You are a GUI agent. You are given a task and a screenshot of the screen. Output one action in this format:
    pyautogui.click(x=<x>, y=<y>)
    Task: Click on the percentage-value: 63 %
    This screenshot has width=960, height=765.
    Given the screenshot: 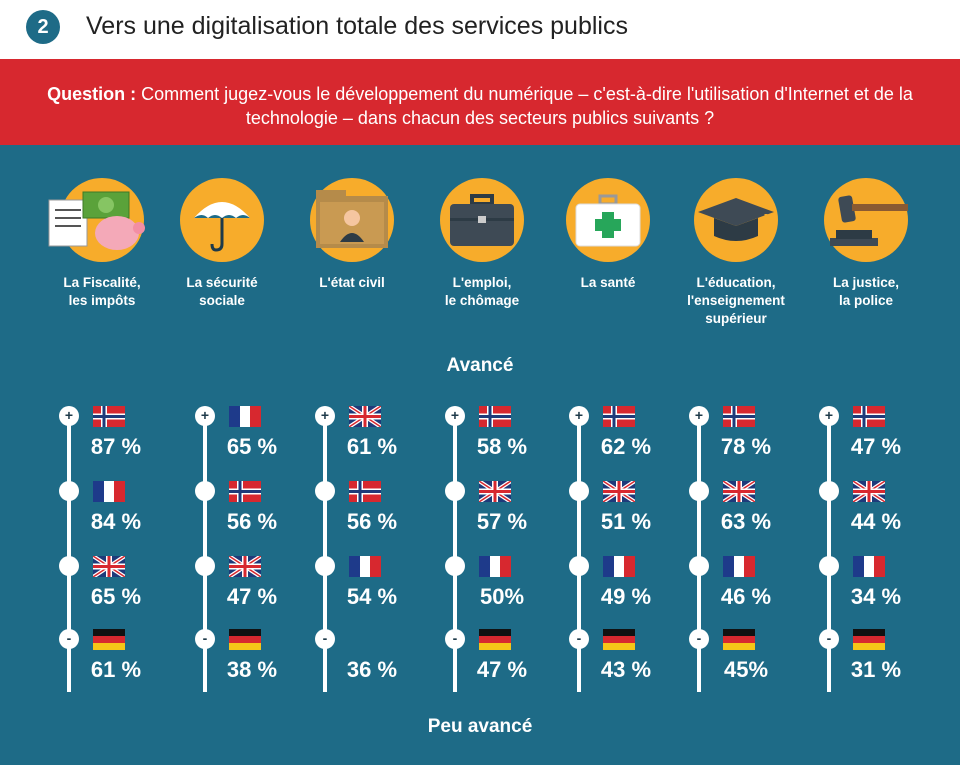 What is the action you would take?
    pyautogui.click(x=746, y=521)
    